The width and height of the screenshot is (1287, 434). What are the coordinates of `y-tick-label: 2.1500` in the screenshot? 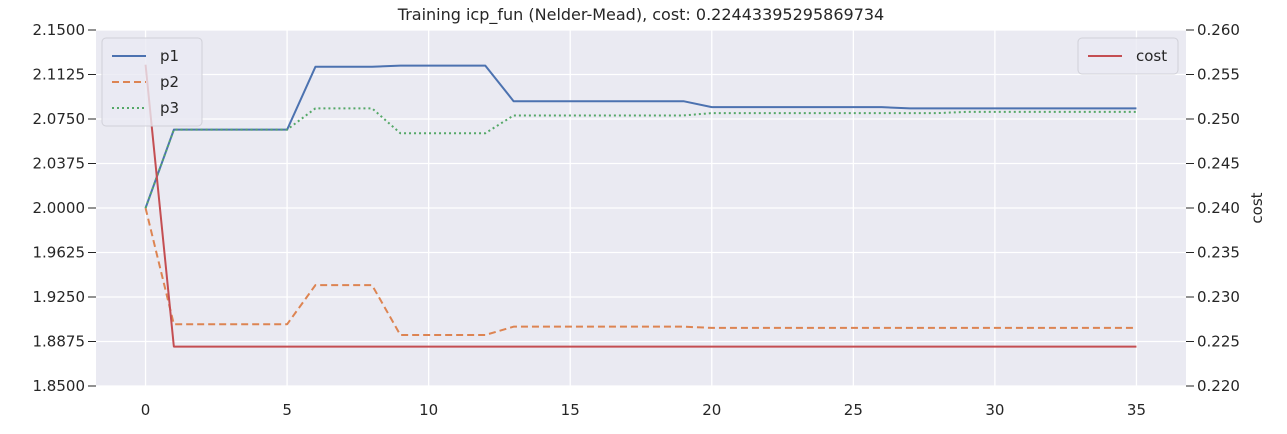 It's located at (59, 30).